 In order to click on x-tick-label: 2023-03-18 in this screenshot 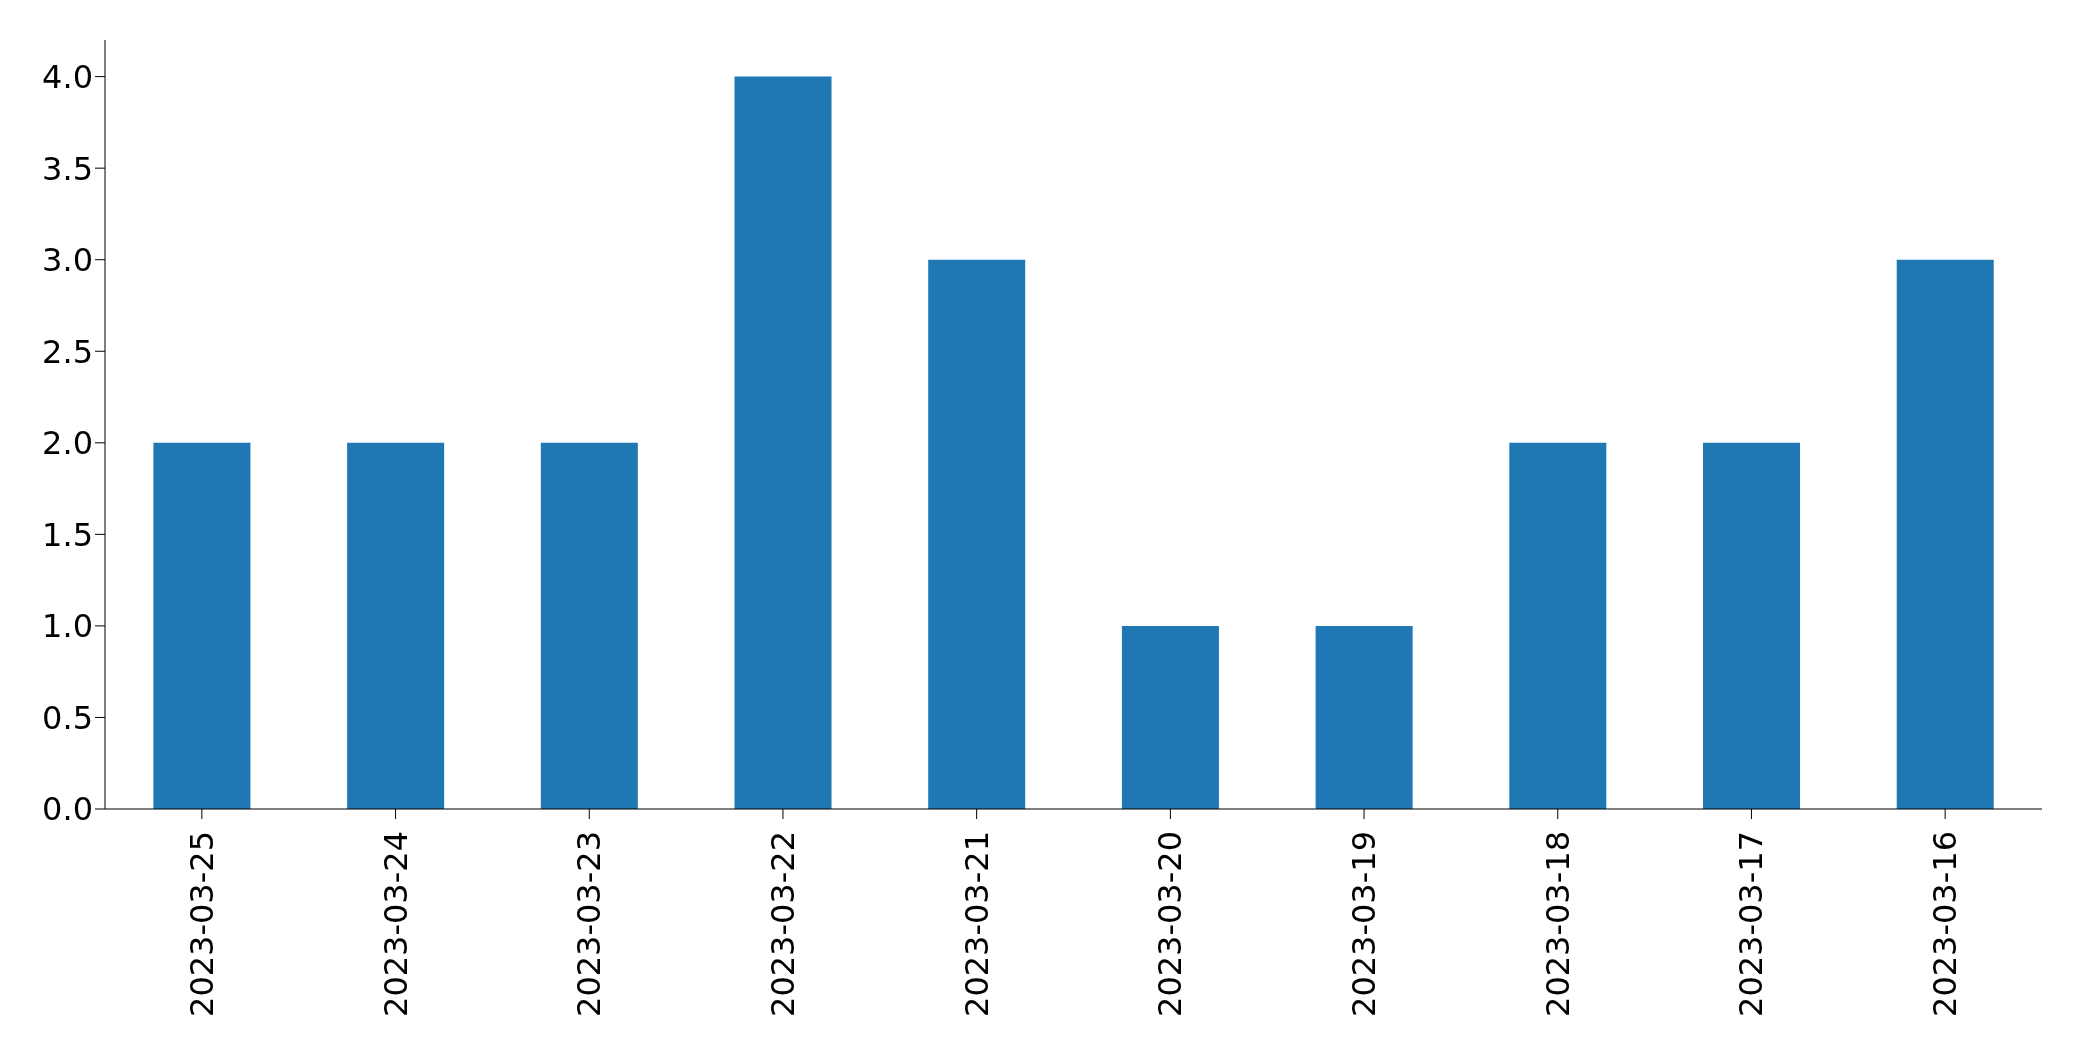, I will do `click(1557, 924)`.